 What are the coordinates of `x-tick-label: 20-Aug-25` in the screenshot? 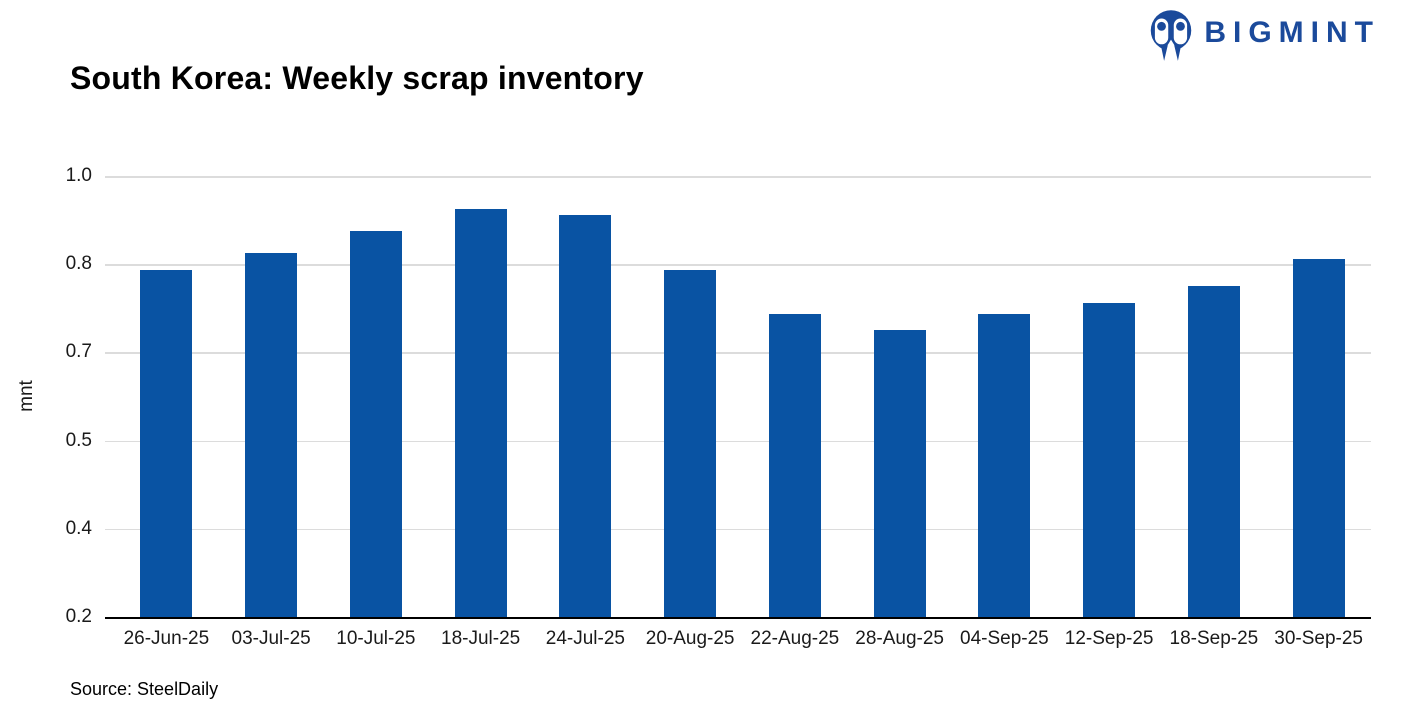 It's located at (690, 638).